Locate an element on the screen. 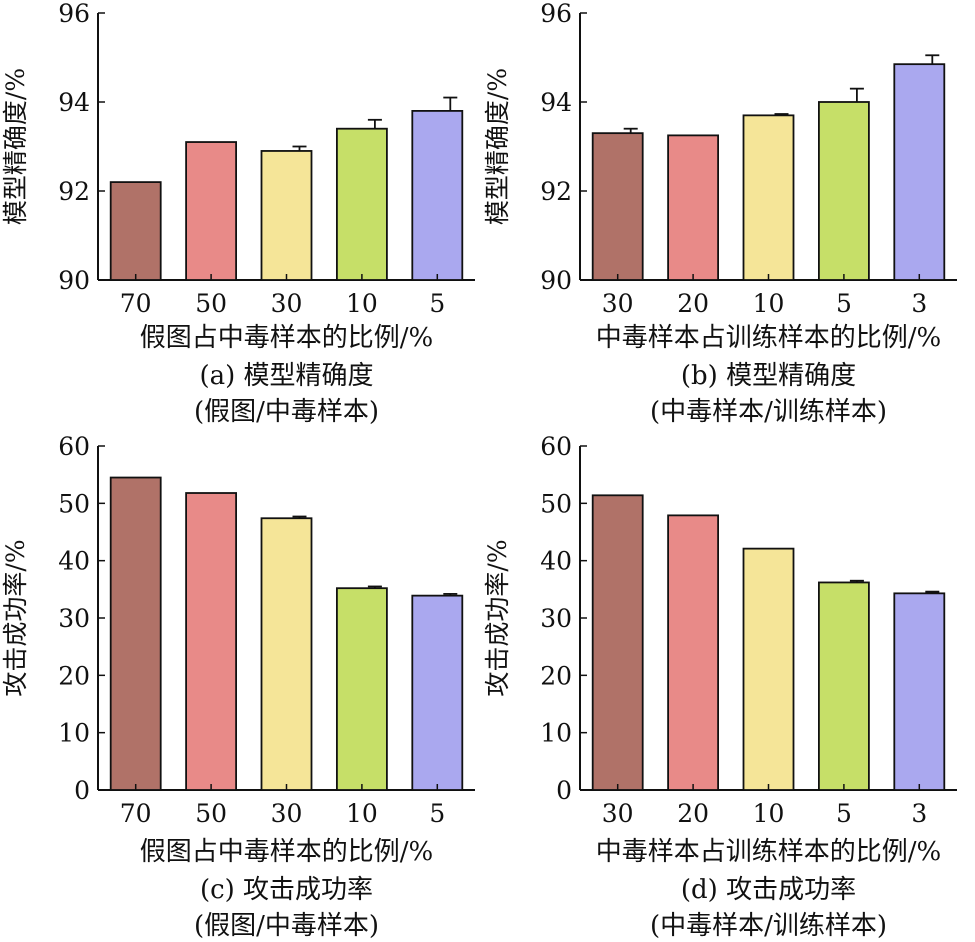 The height and width of the screenshot is (942, 975). x-axis-label-c: 假图占中毒样本的比例/% is located at coordinates (286, 852).